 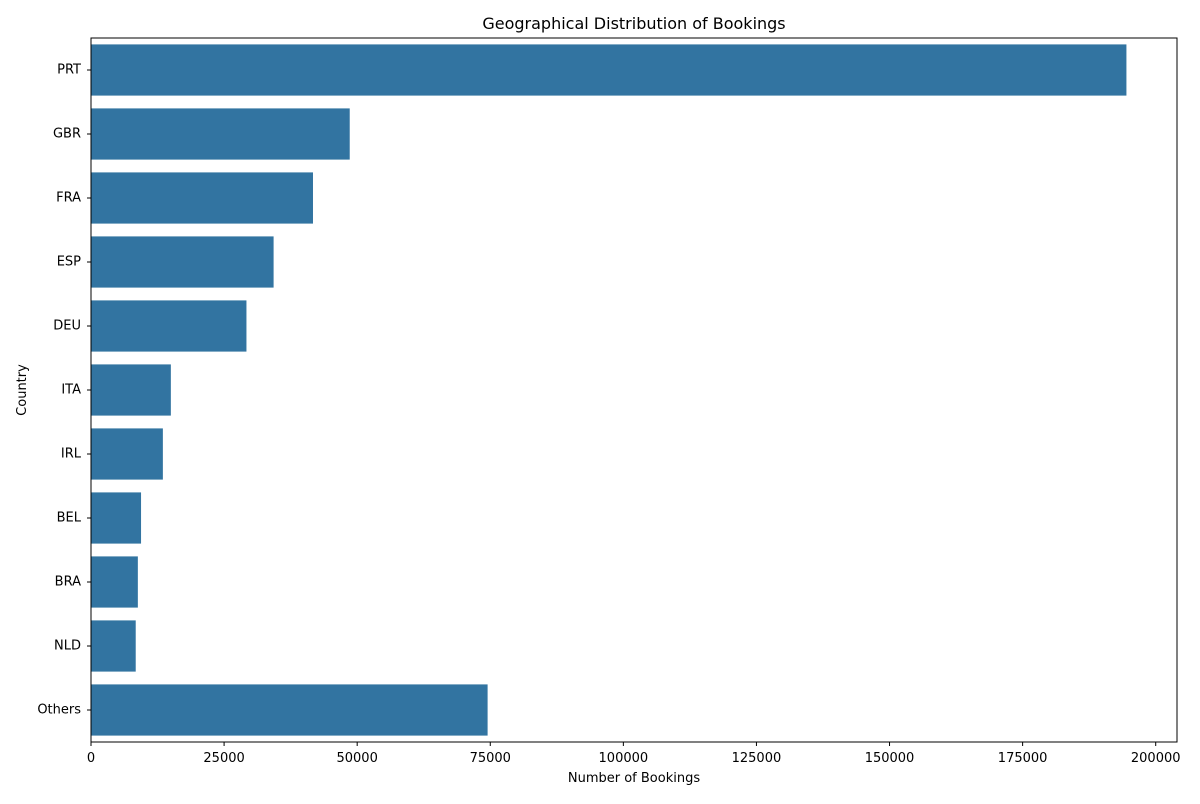 I want to click on x-tick-label: 100000, so click(x=624, y=758).